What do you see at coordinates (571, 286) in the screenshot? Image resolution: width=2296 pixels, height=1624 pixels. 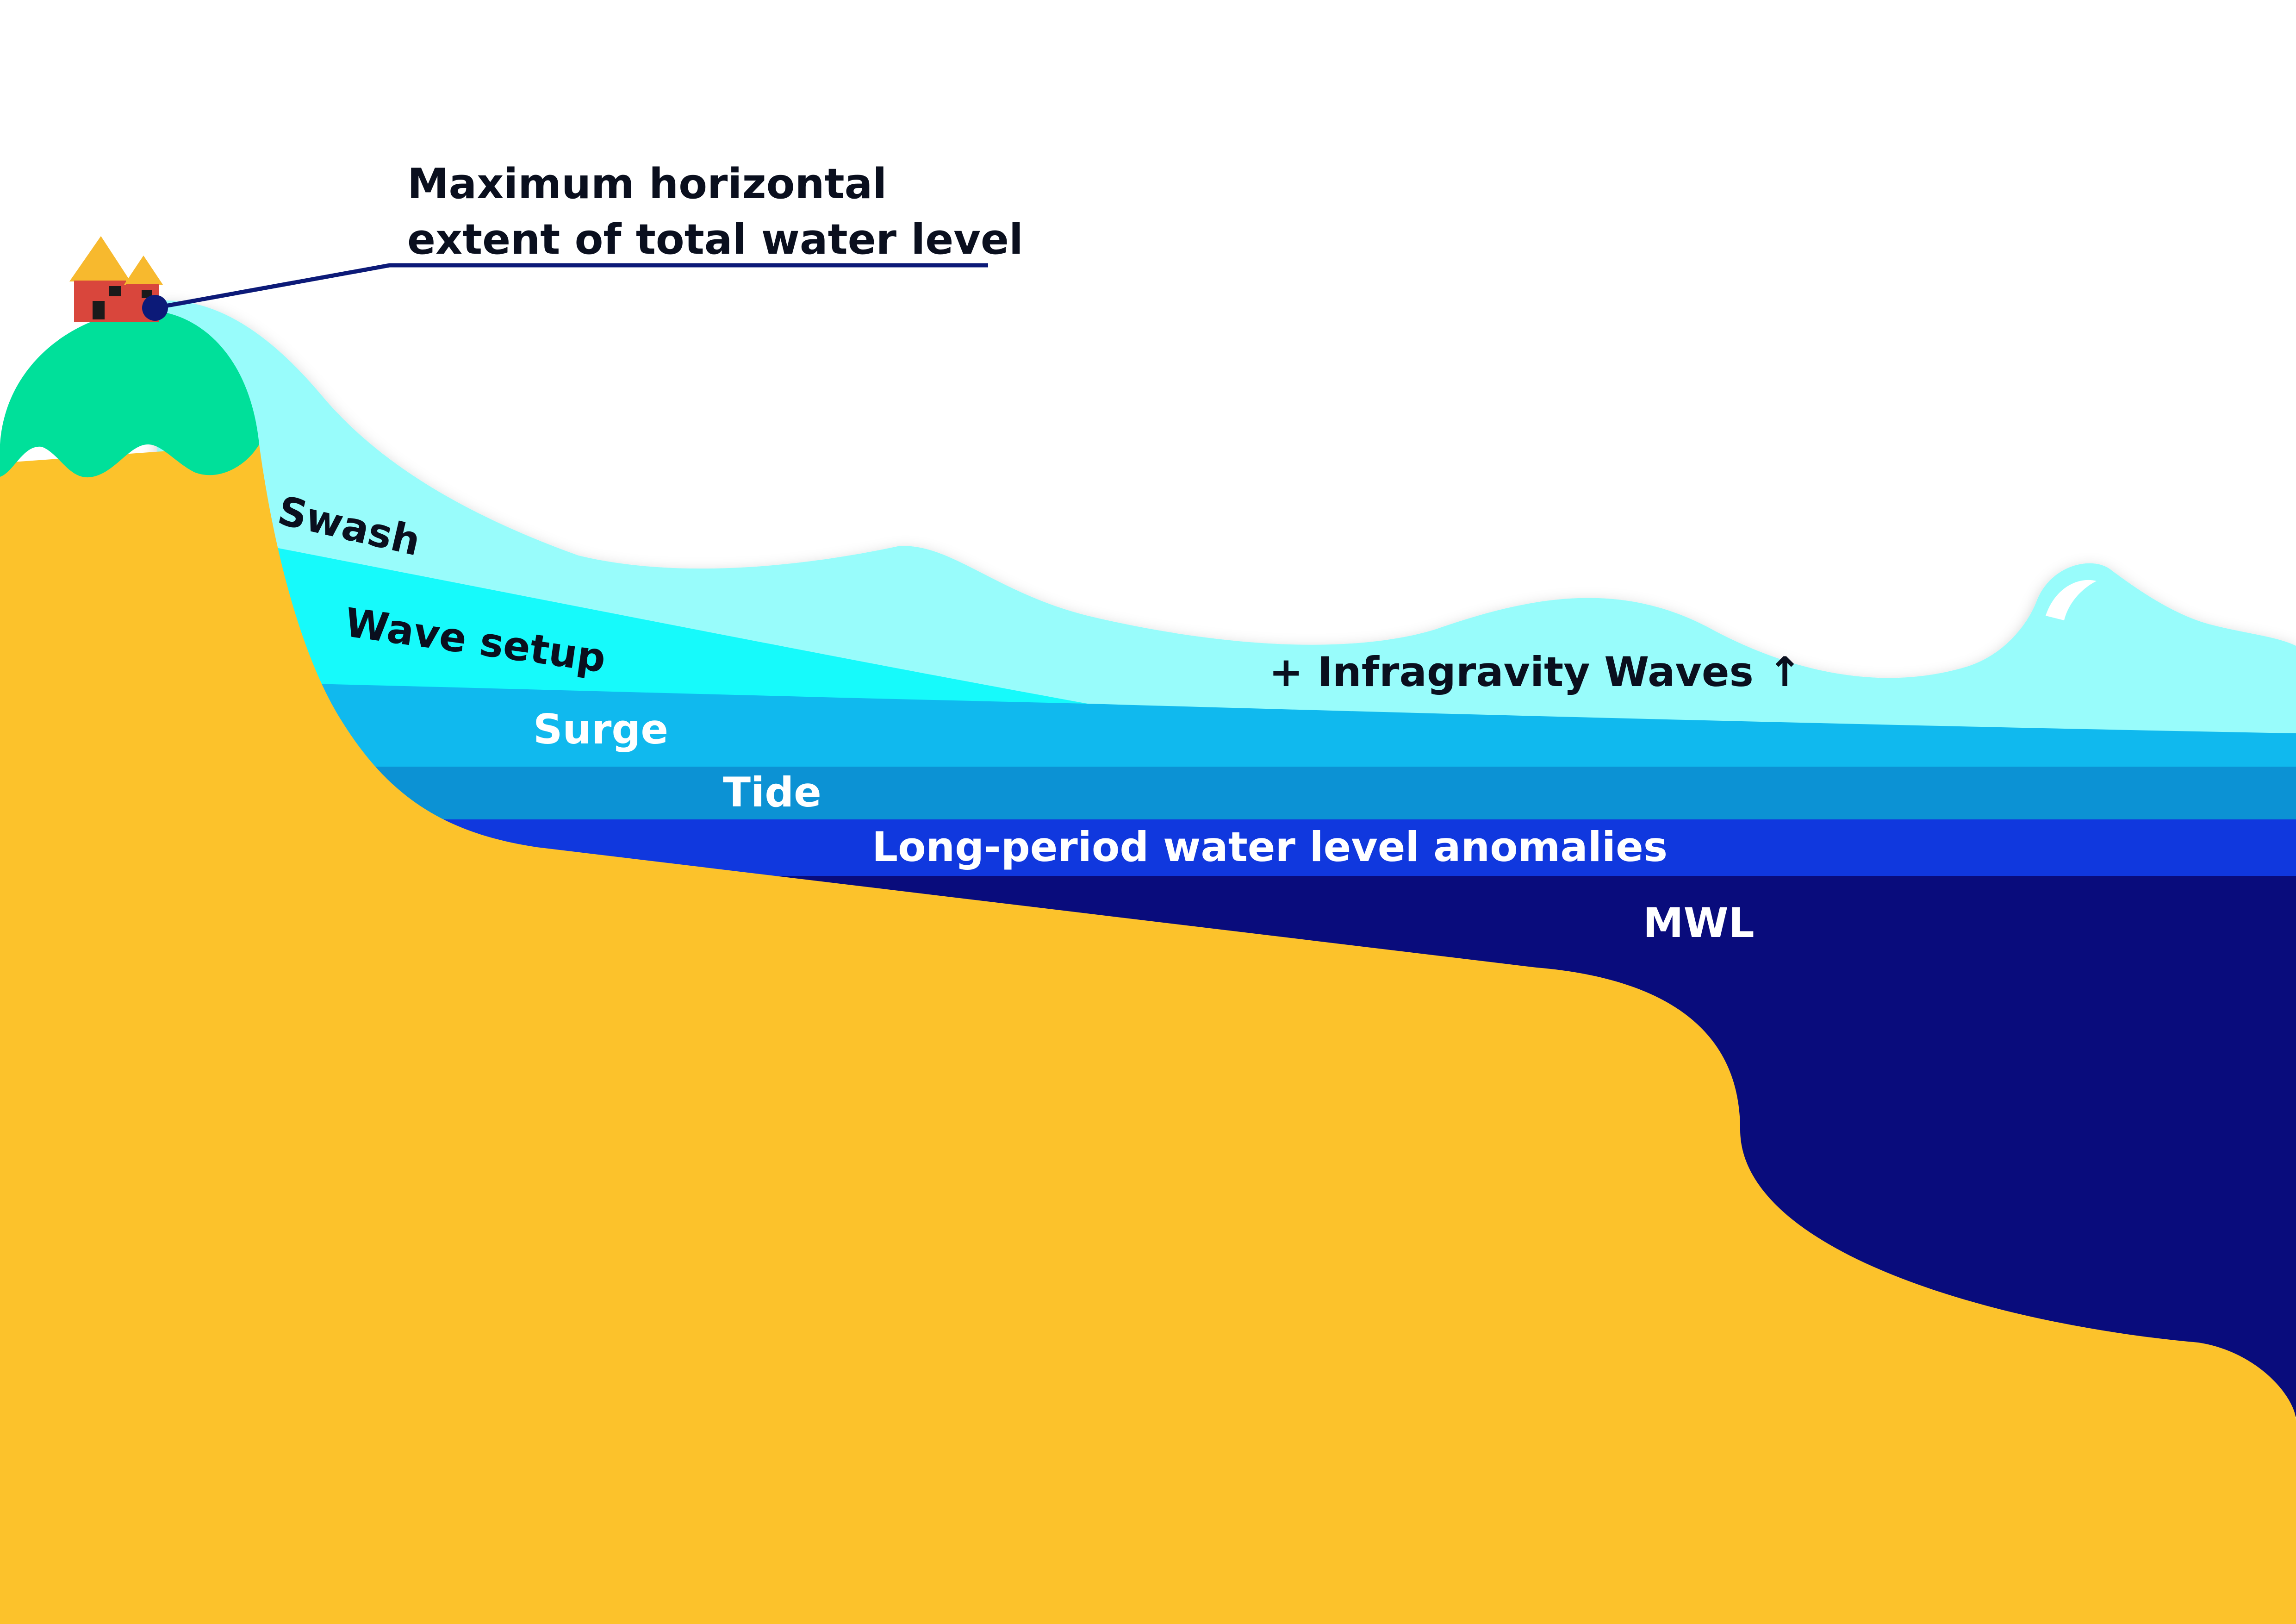 I see `leader-line` at bounding box center [571, 286].